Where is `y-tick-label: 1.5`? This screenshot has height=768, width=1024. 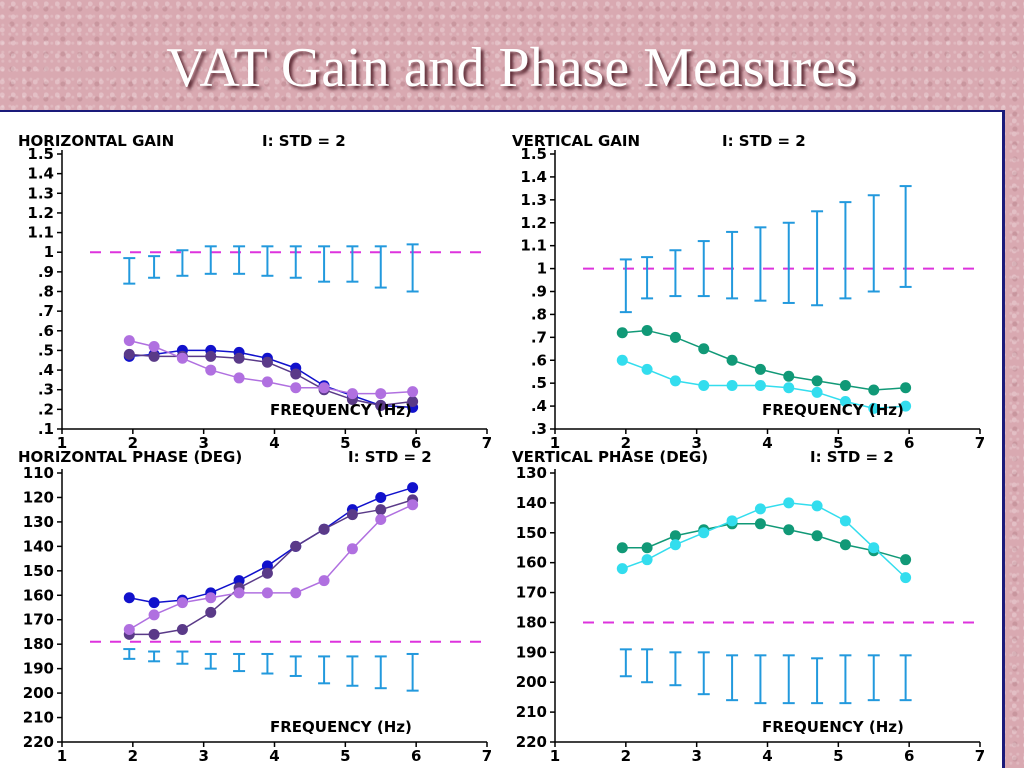
y-tick-label: 1.5 is located at coordinates (40, 154).